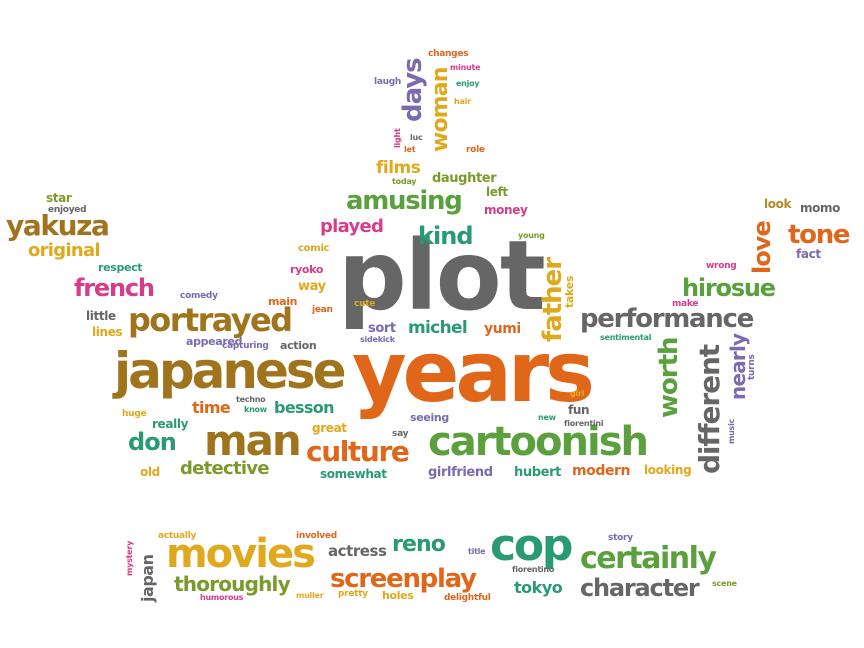  I want to click on word-fiorentini: fiorentini, so click(584, 423).